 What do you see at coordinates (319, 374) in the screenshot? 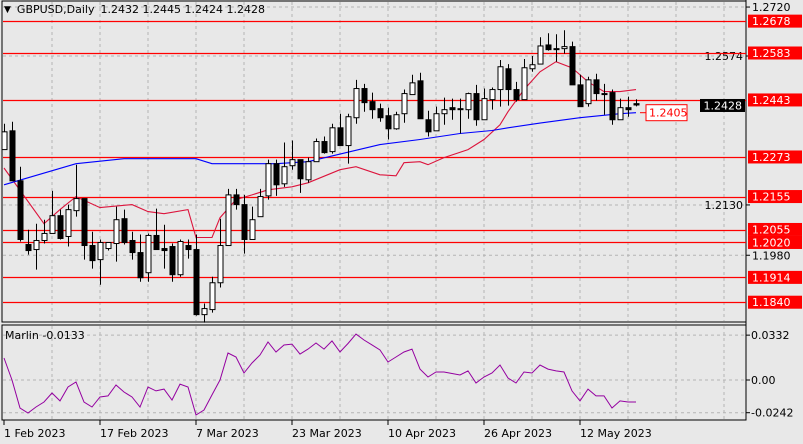
I see `oscillator-line` at bounding box center [319, 374].